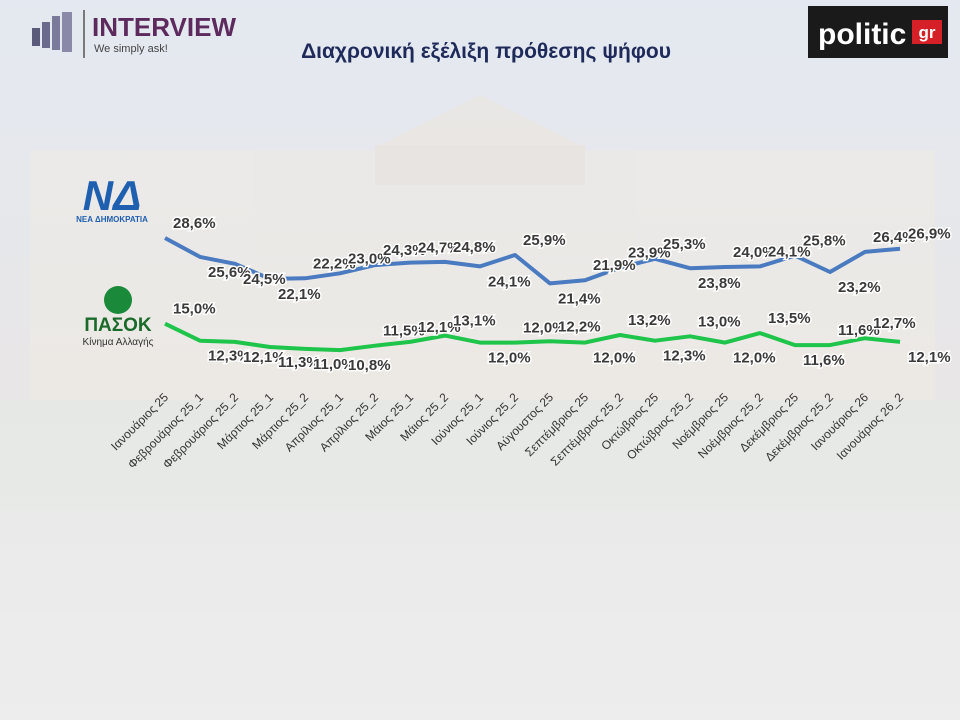  What do you see at coordinates (614, 265) in the screenshot?
I see `value-label: 21,9%` at bounding box center [614, 265].